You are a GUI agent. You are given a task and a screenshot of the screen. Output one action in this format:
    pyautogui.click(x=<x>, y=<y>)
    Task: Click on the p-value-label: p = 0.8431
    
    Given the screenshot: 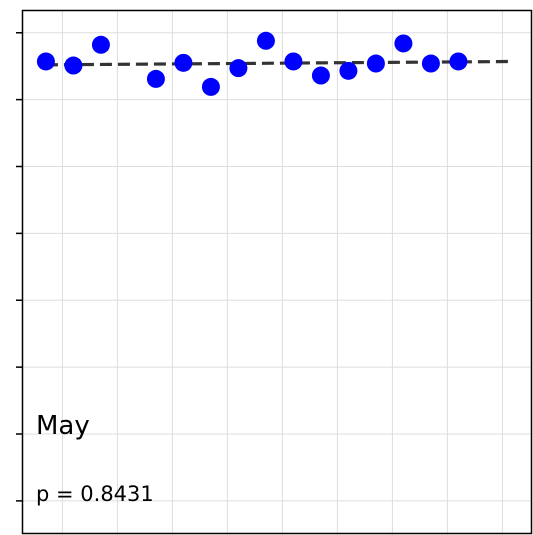 What is the action you would take?
    pyautogui.click(x=95, y=494)
    